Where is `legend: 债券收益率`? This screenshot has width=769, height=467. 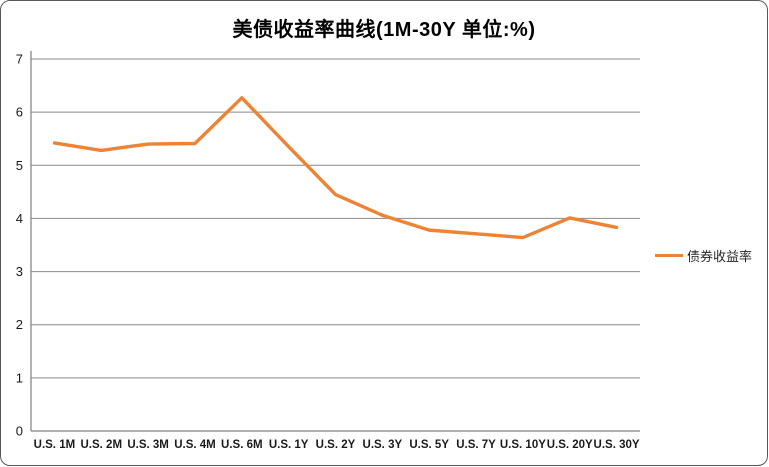
legend: 债券收益率 is located at coordinates (703, 255).